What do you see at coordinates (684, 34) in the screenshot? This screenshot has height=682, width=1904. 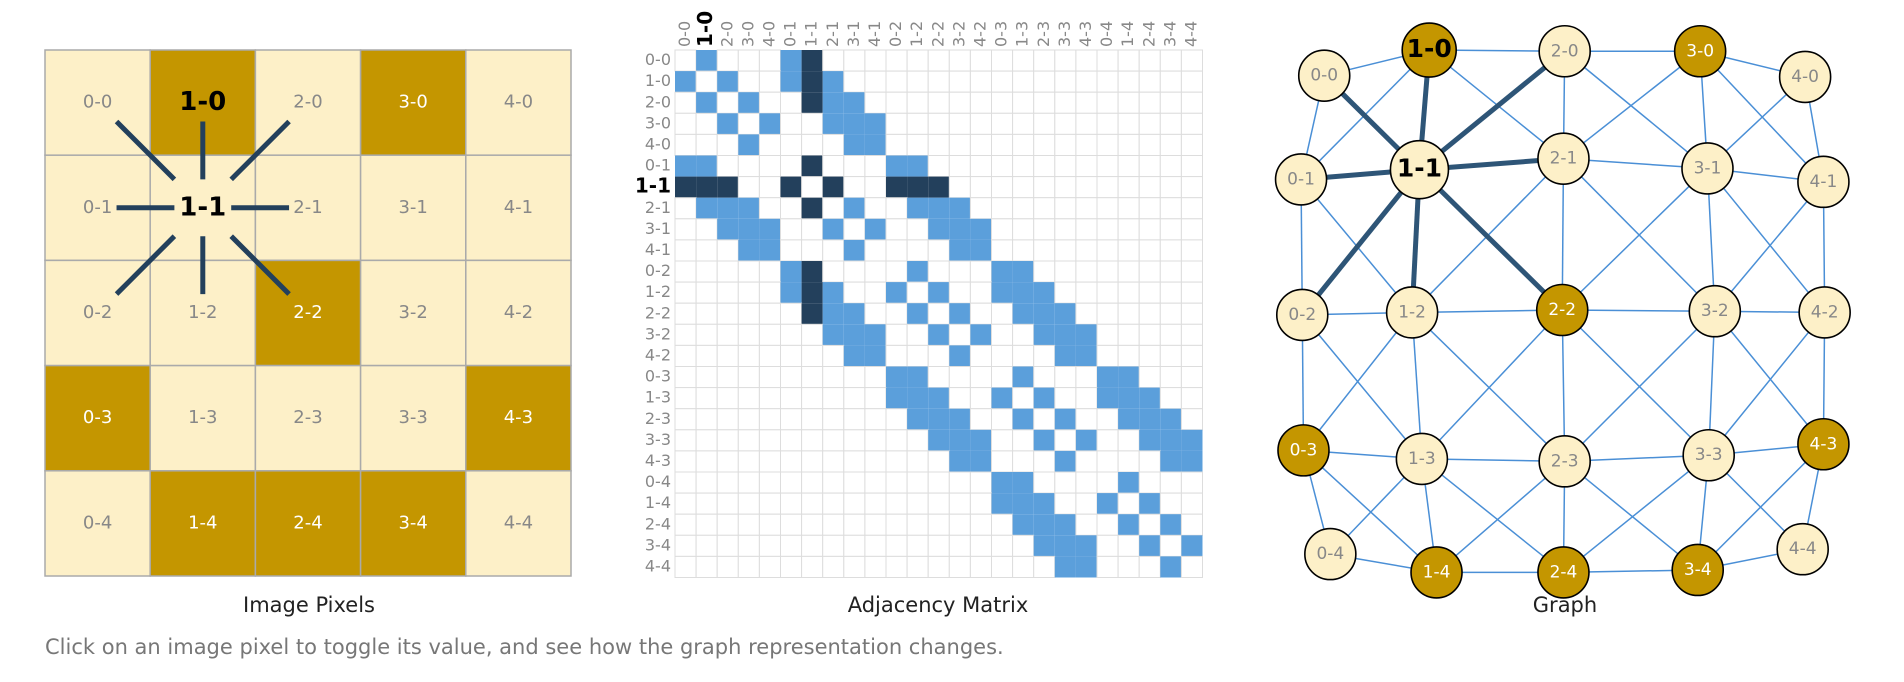 I see `matrix-col-label: 0-0` at bounding box center [684, 34].